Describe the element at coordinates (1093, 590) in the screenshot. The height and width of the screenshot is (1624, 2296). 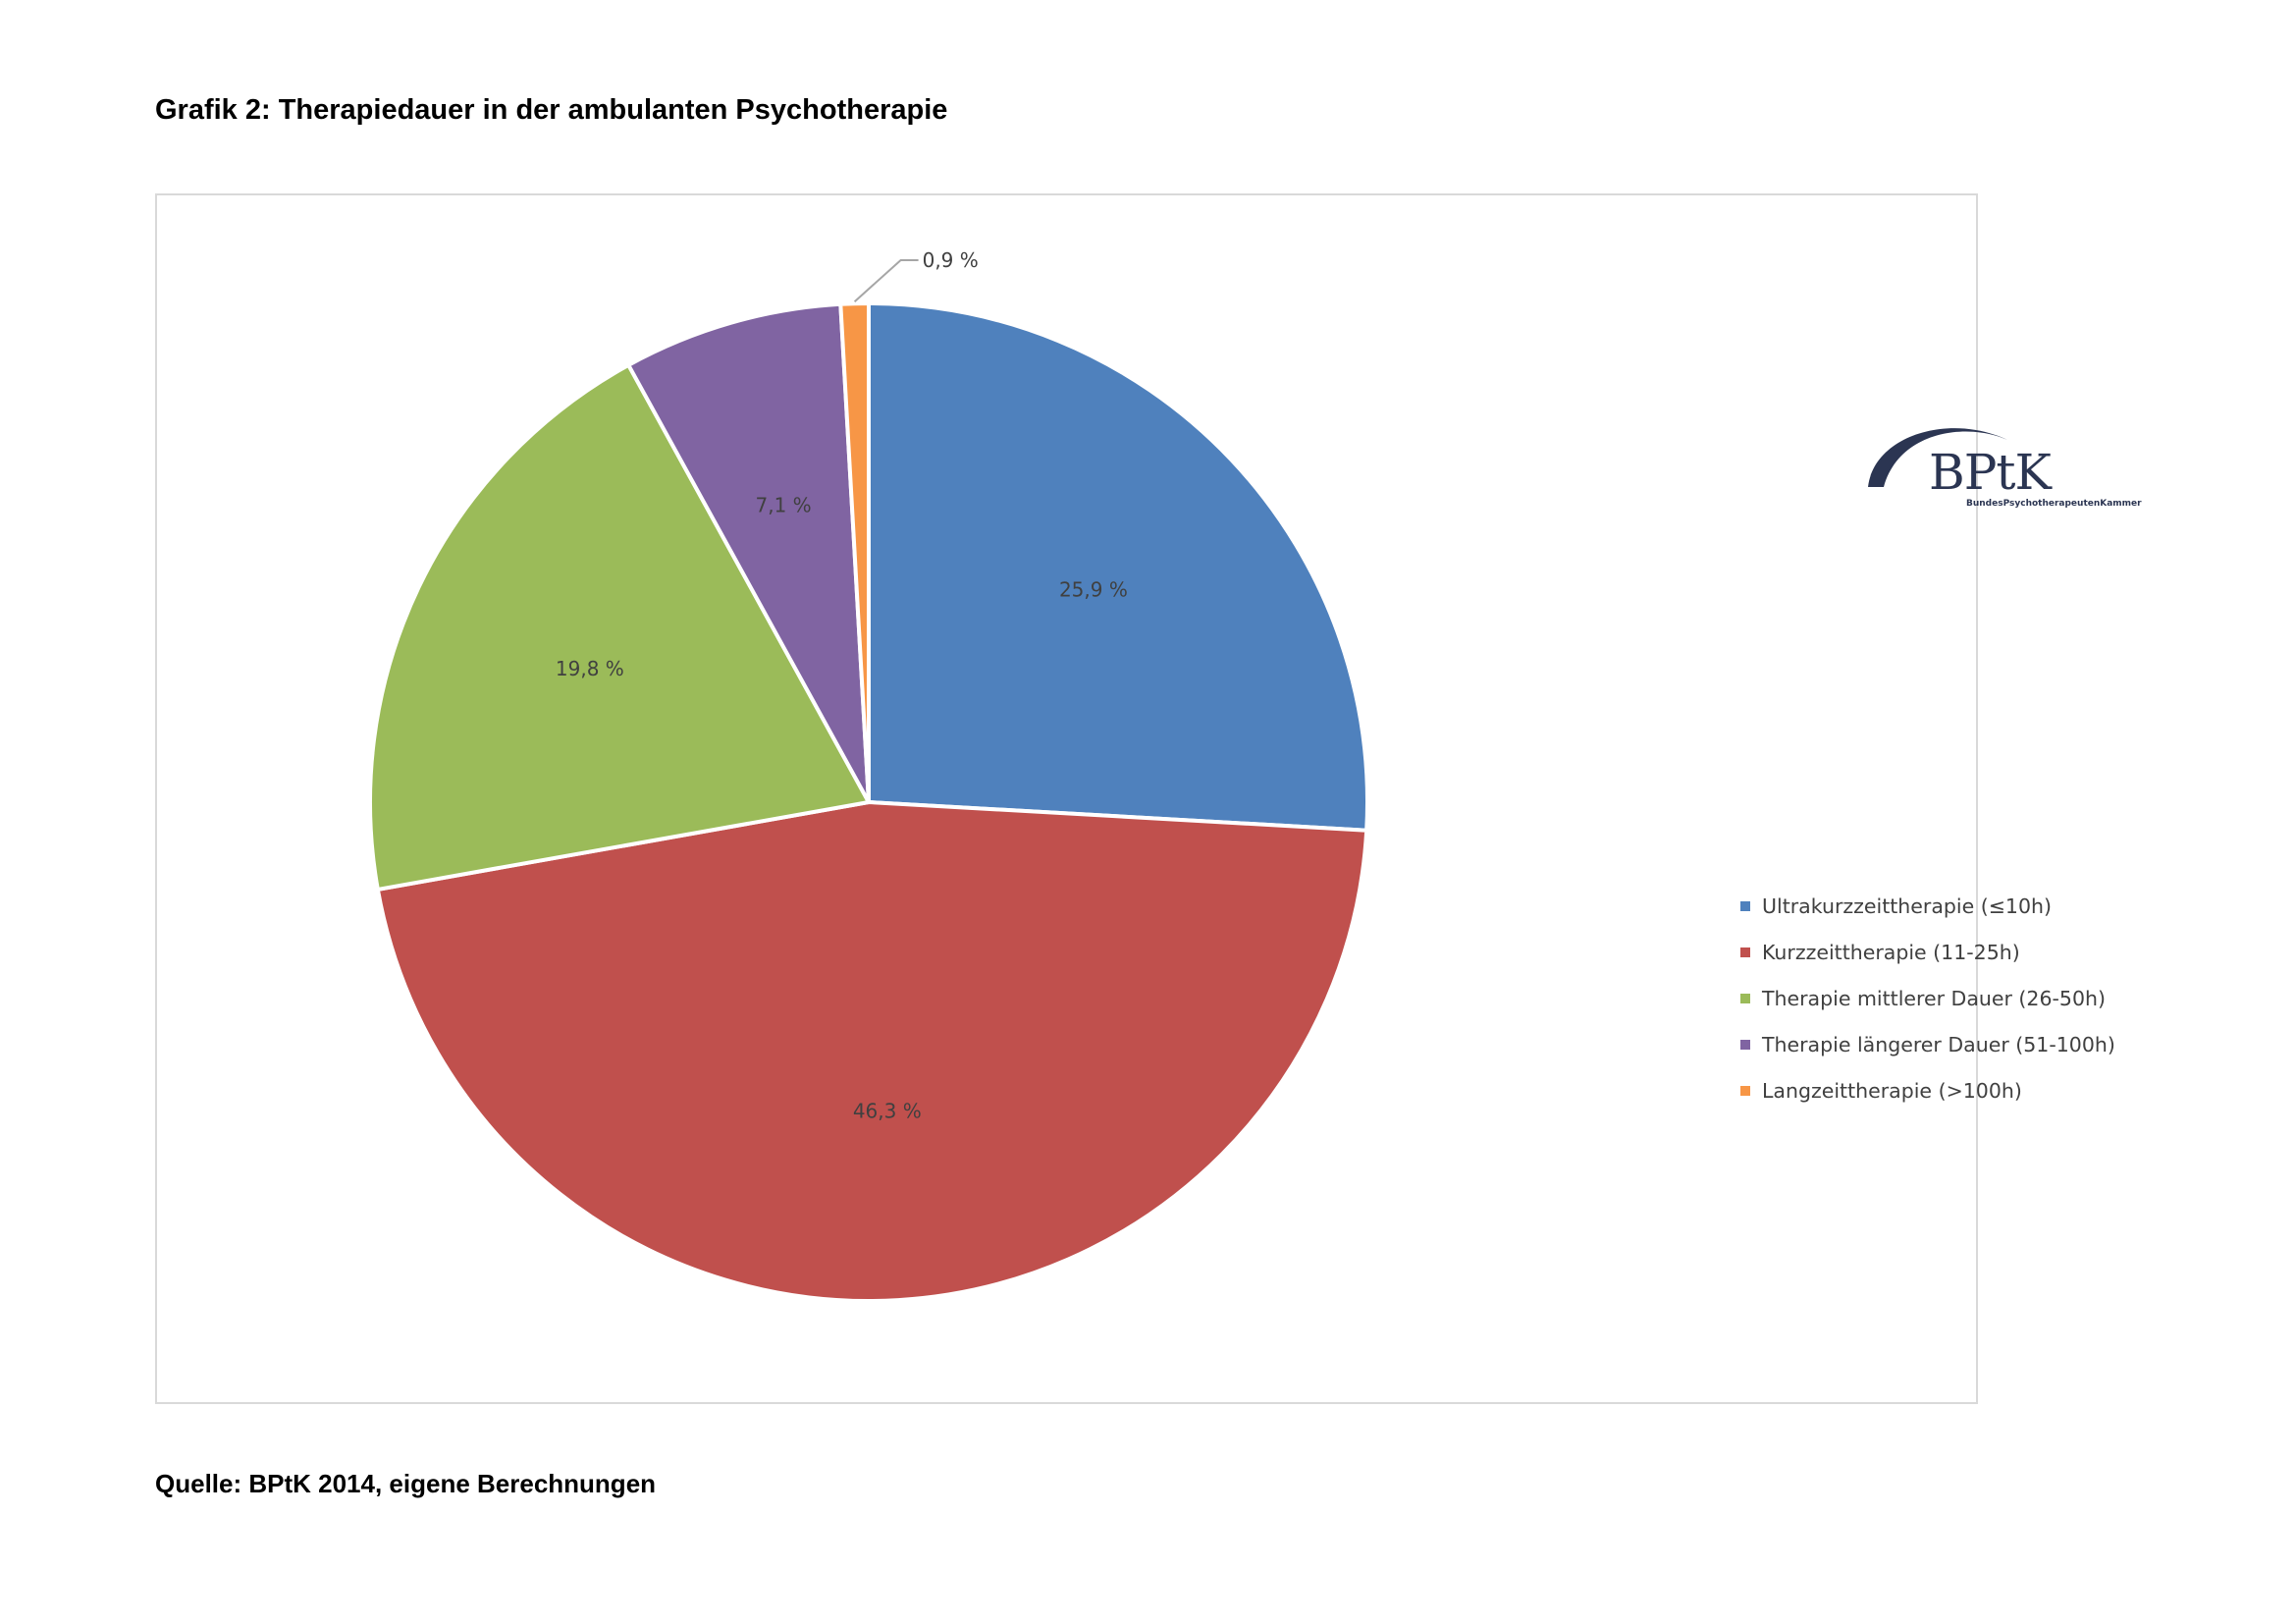
I see `data-label-1: 25,9 %` at that location.